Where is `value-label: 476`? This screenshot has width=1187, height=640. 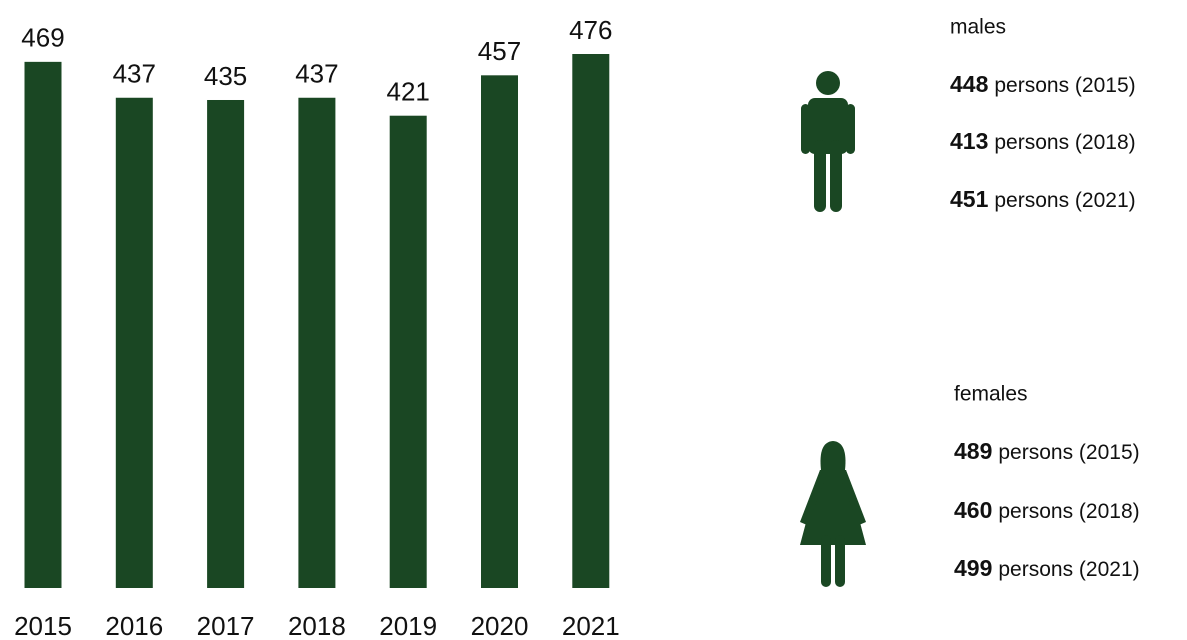 value-label: 476 is located at coordinates (590, 30).